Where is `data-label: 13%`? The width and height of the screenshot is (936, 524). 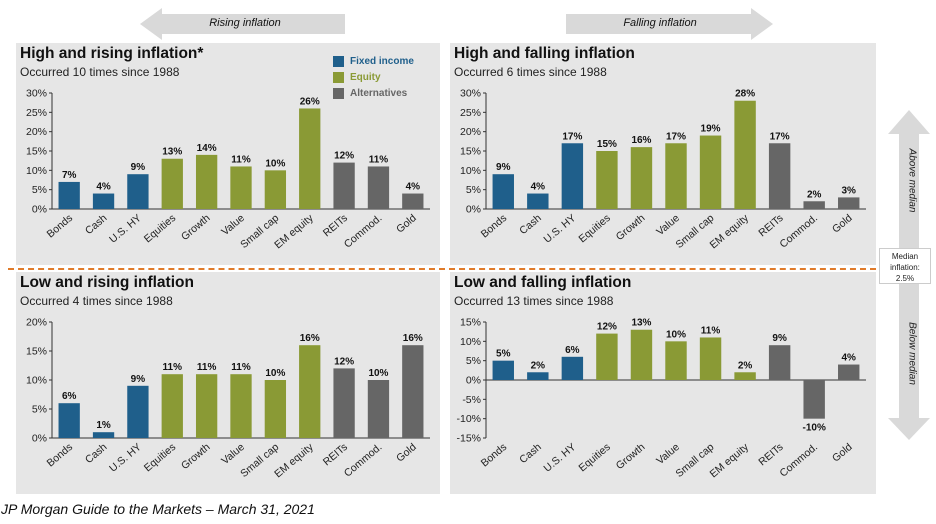
data-label: 13% is located at coordinates (172, 152).